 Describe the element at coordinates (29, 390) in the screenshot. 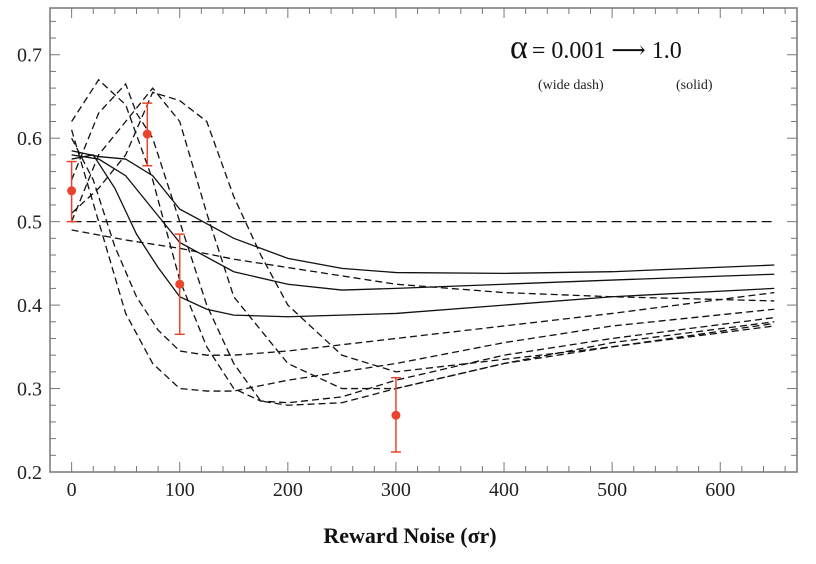

I see `y-tick-label: 0.3` at that location.